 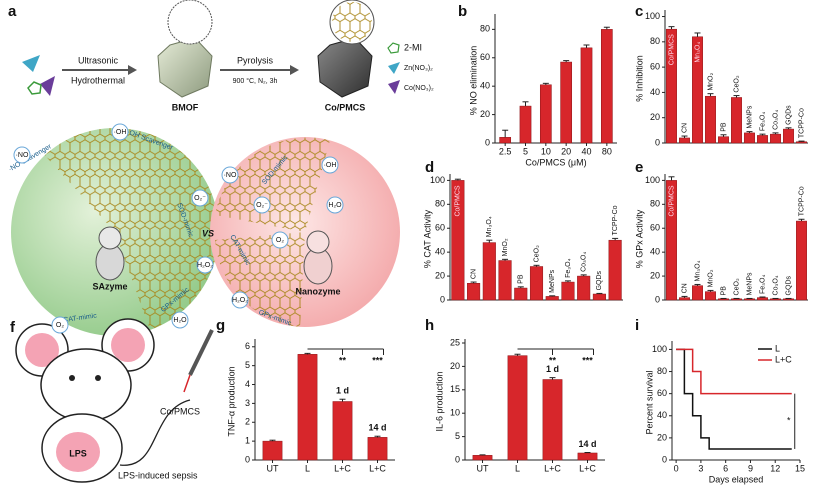 What do you see at coordinates (587, 444) in the screenshot?
I see `annotation: 14 d` at bounding box center [587, 444].